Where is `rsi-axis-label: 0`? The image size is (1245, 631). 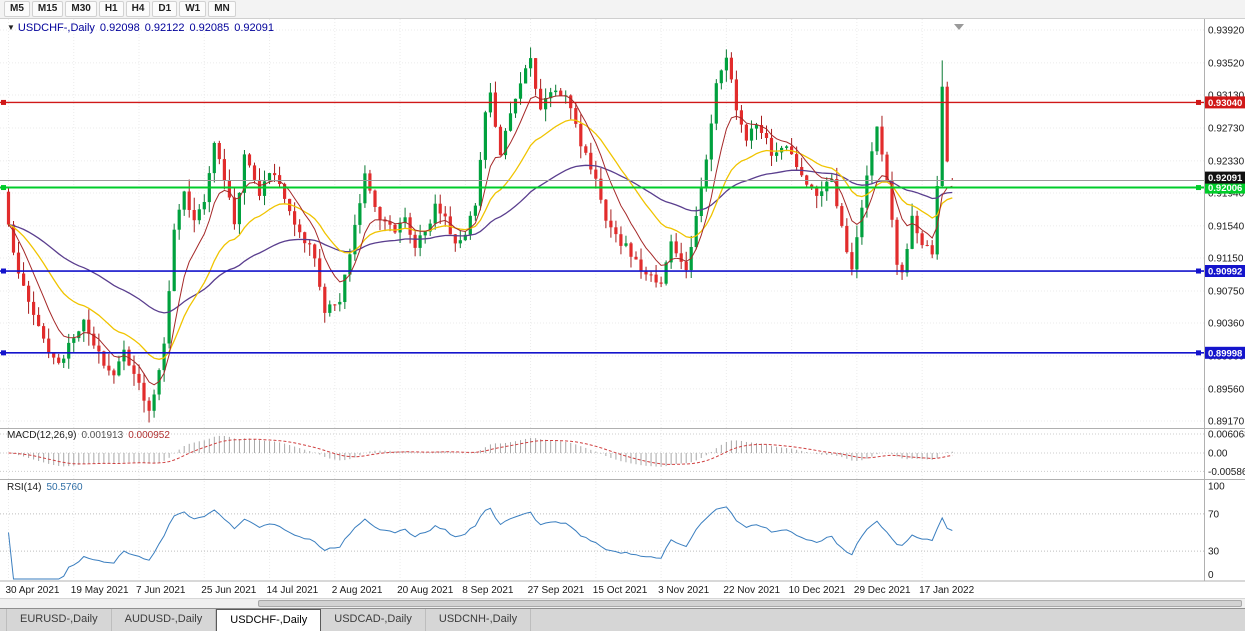 rsi-axis-label: 0 is located at coordinates (1211, 575).